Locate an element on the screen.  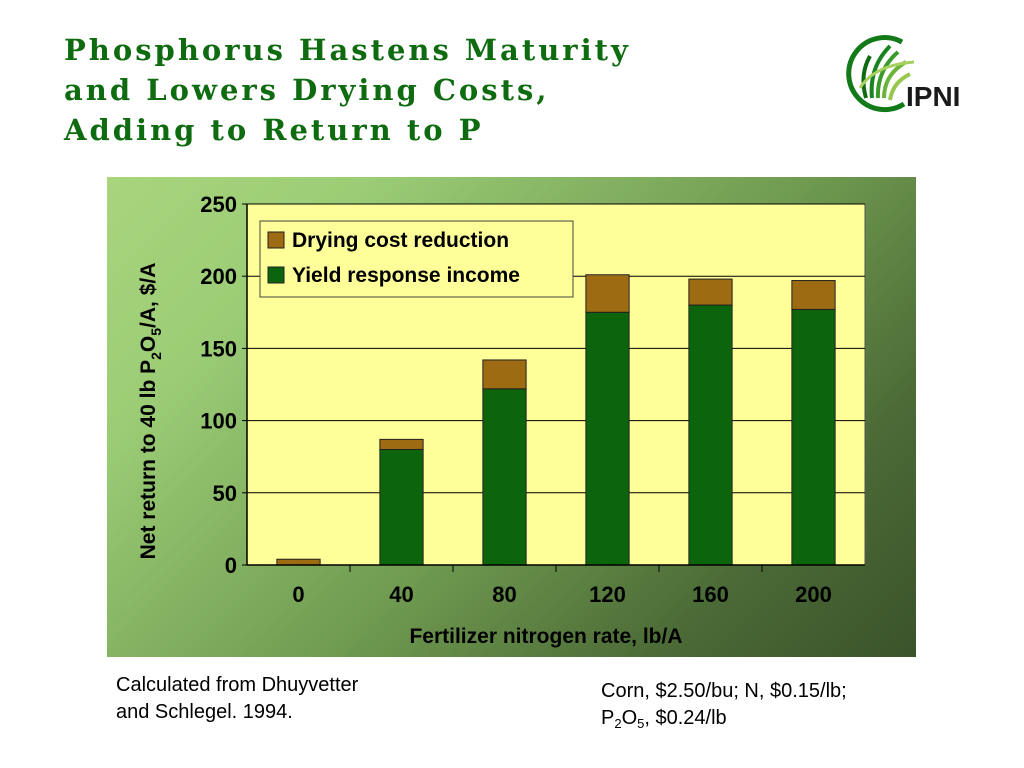
y-tick-label: 0 is located at coordinates (231, 565).